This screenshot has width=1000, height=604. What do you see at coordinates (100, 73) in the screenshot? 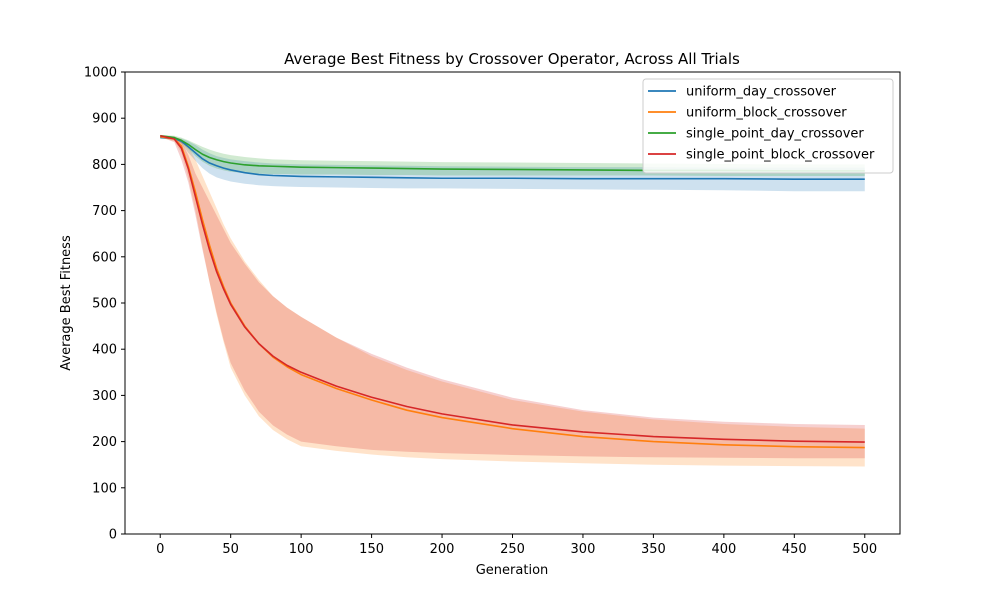
I see `y-tick-label: 1000` at bounding box center [100, 73].